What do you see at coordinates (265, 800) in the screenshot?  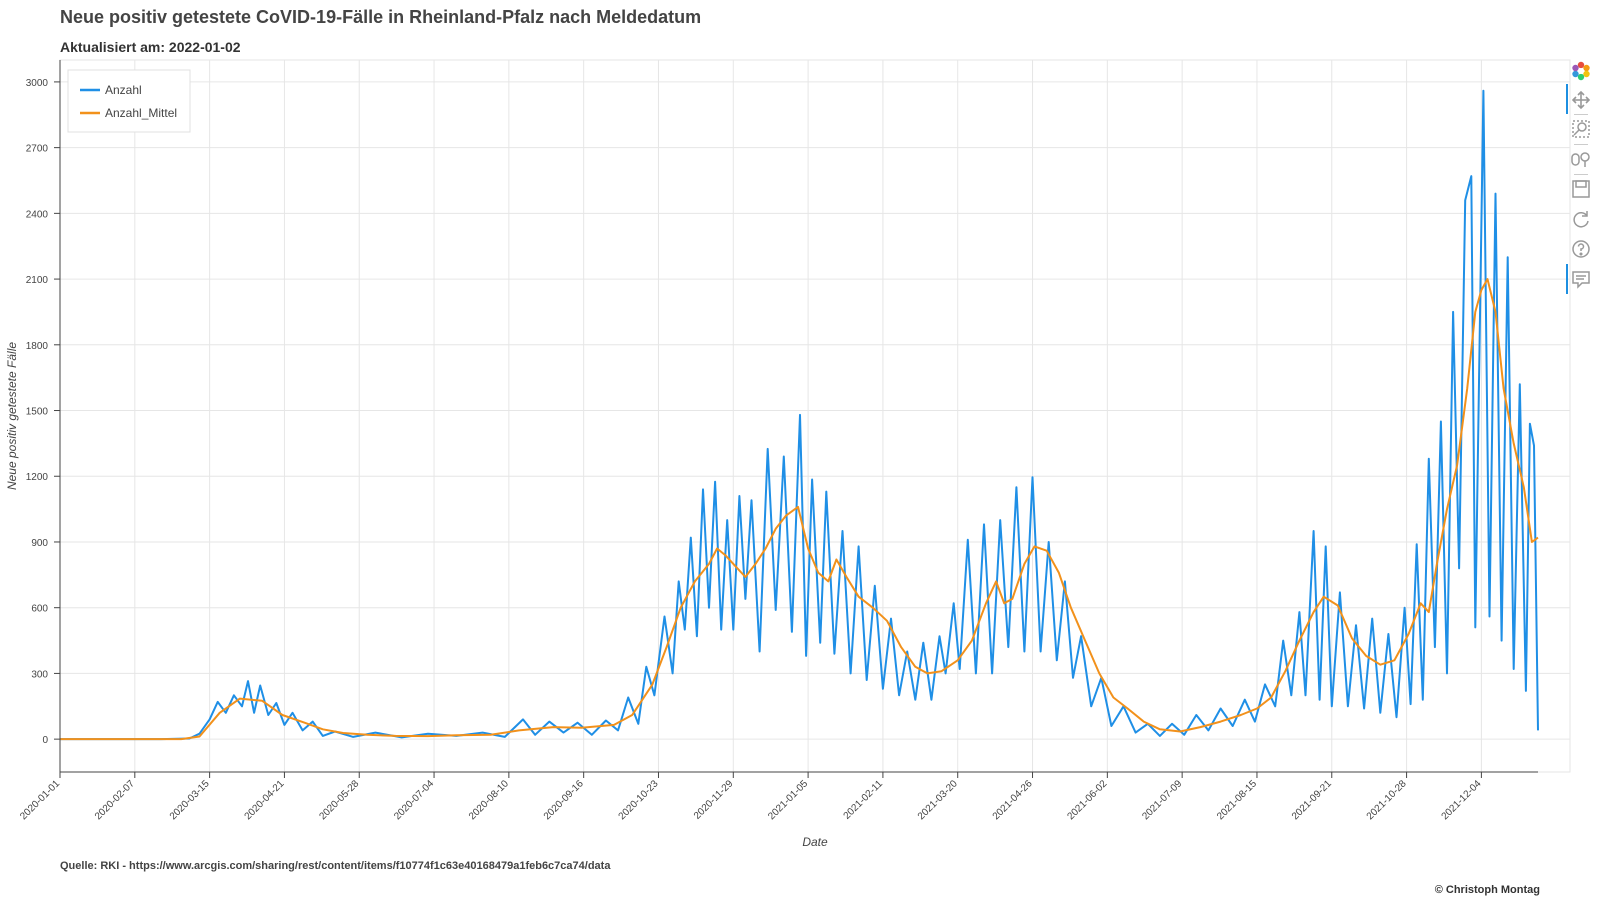 I see `x-tick-label: 2020-04-21` at bounding box center [265, 800].